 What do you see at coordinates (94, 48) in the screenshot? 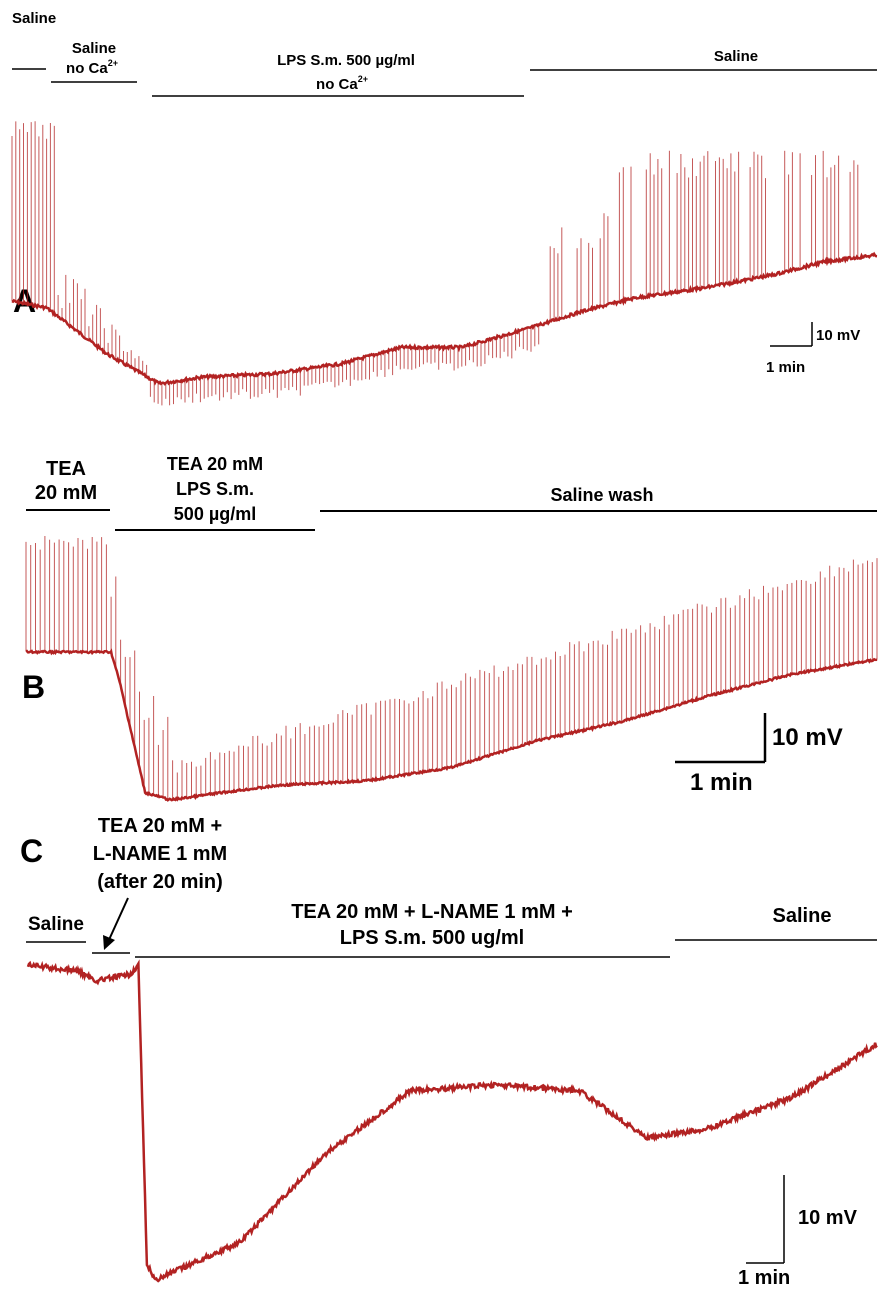
I see `panel-a-bar2-label-line1: Saline` at bounding box center [94, 48].